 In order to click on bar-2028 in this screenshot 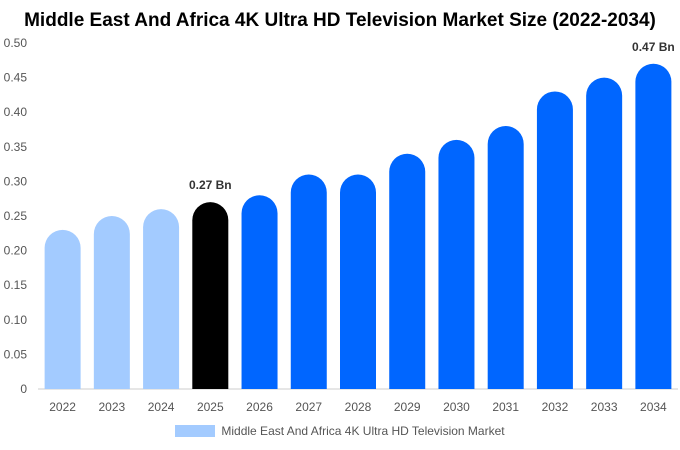, I will do `click(358, 281)`.